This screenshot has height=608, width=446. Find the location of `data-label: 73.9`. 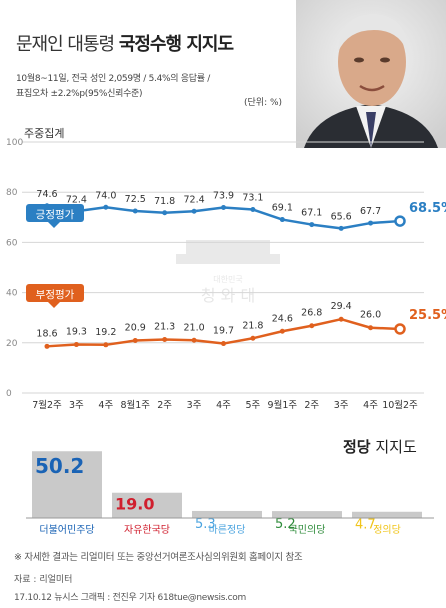

data-label: 73.9 is located at coordinates (223, 196).